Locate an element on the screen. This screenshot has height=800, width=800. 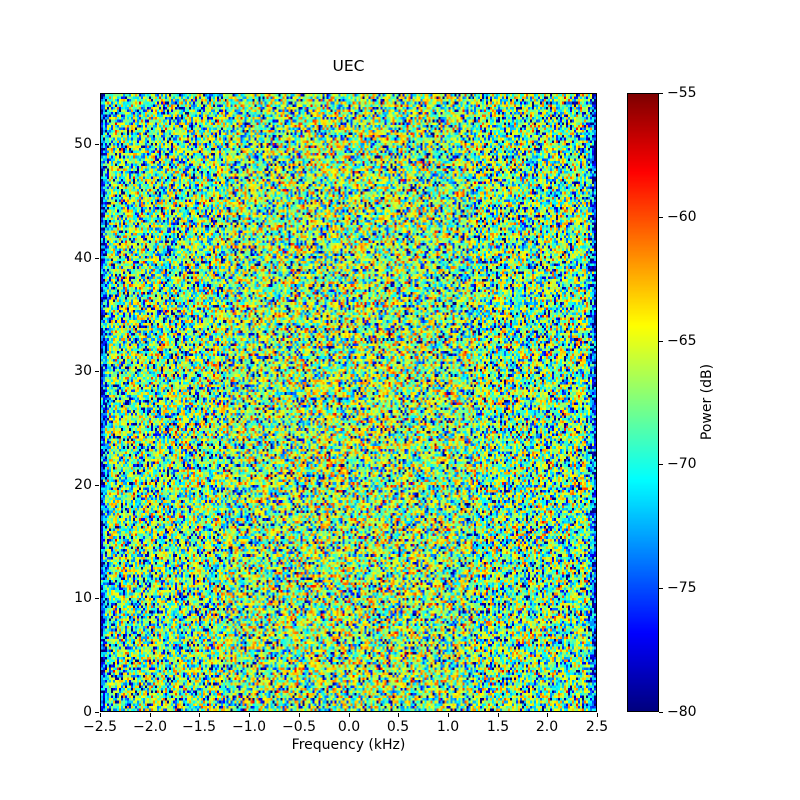
x-axis-label: Frequency (kHz) is located at coordinates (348, 745).